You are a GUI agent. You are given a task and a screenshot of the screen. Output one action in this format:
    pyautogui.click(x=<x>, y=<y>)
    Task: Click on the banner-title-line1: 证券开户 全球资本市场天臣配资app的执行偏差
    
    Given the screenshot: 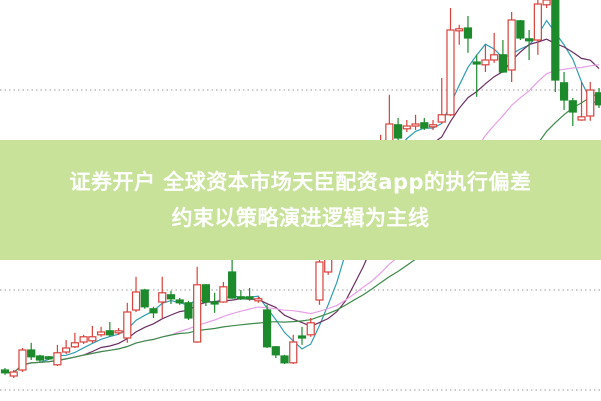 What is the action you would take?
    pyautogui.click(x=300, y=182)
    